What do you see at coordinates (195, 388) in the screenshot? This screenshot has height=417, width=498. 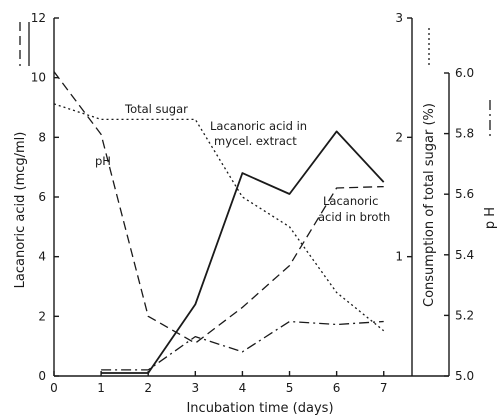 I see `x-tick-label: 3` at bounding box center [195, 388].